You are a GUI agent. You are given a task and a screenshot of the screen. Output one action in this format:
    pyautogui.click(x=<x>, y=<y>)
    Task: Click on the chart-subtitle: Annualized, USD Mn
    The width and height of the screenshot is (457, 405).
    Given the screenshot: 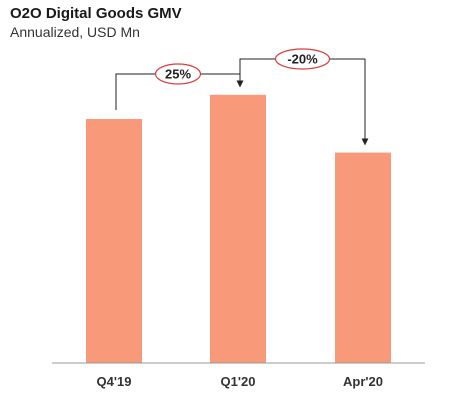 What is the action you would take?
    pyautogui.click(x=75, y=32)
    